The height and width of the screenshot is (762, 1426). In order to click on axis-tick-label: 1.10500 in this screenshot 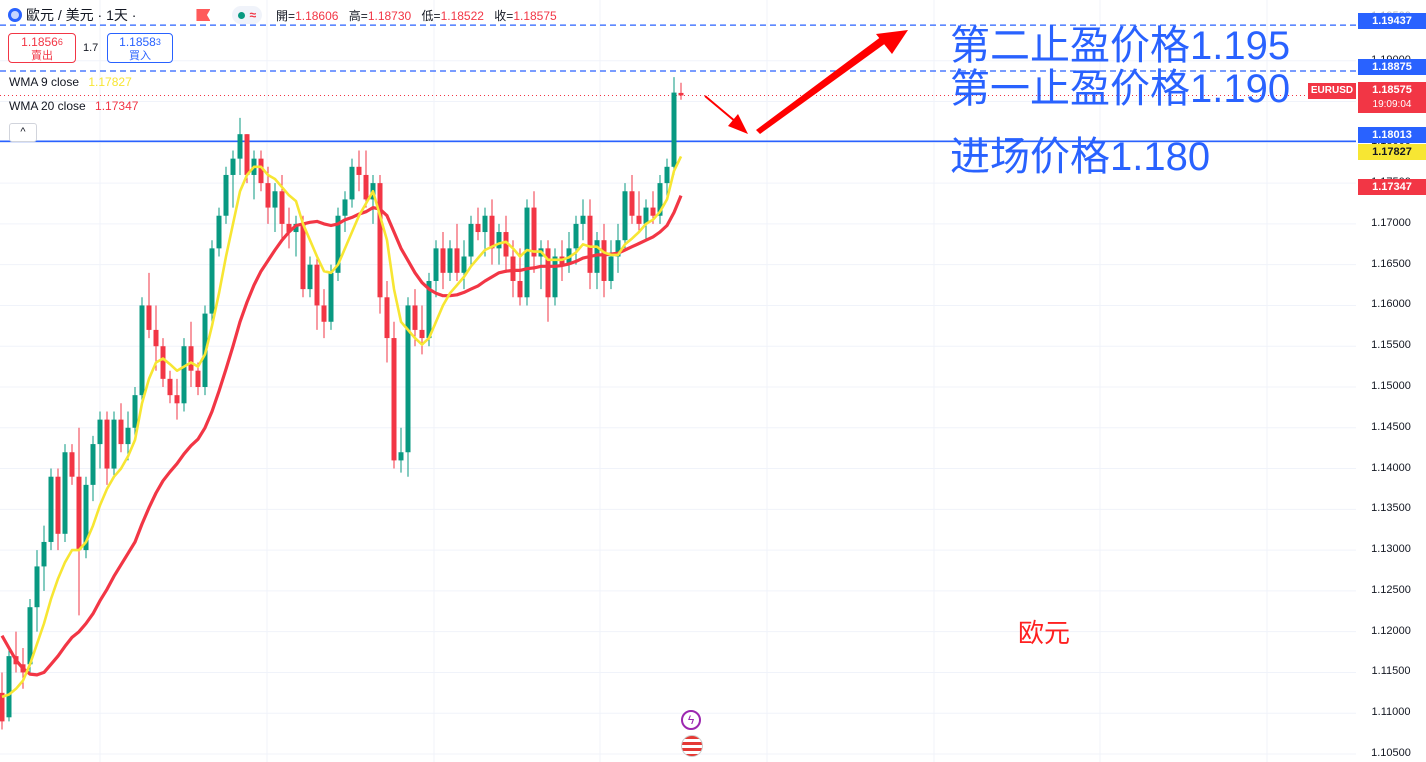, I will do `click(1391, 753)`.